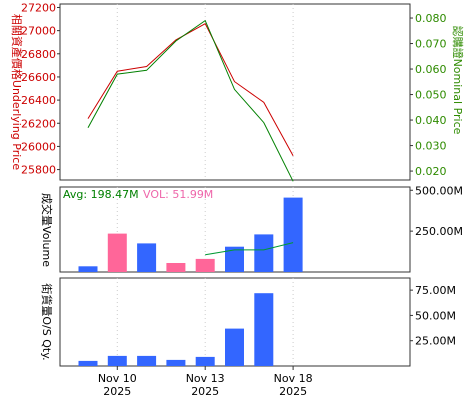 Image resolution: width=475 pixels, height=400 pixels. What do you see at coordinates (38, 77) in the screenshot?
I see `price-left-tick-label: 26600` at bounding box center [38, 77].